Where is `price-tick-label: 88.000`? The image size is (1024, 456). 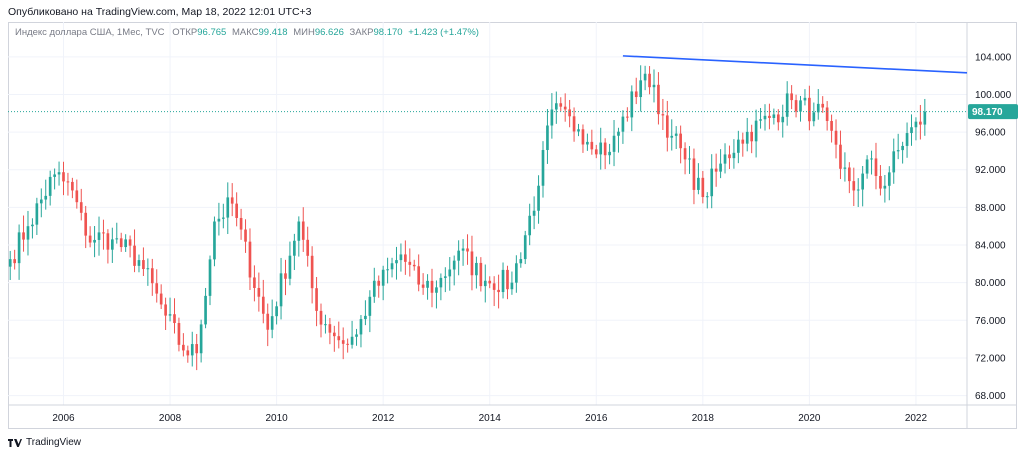 price-tick-label: 88.000 is located at coordinates (990, 208).